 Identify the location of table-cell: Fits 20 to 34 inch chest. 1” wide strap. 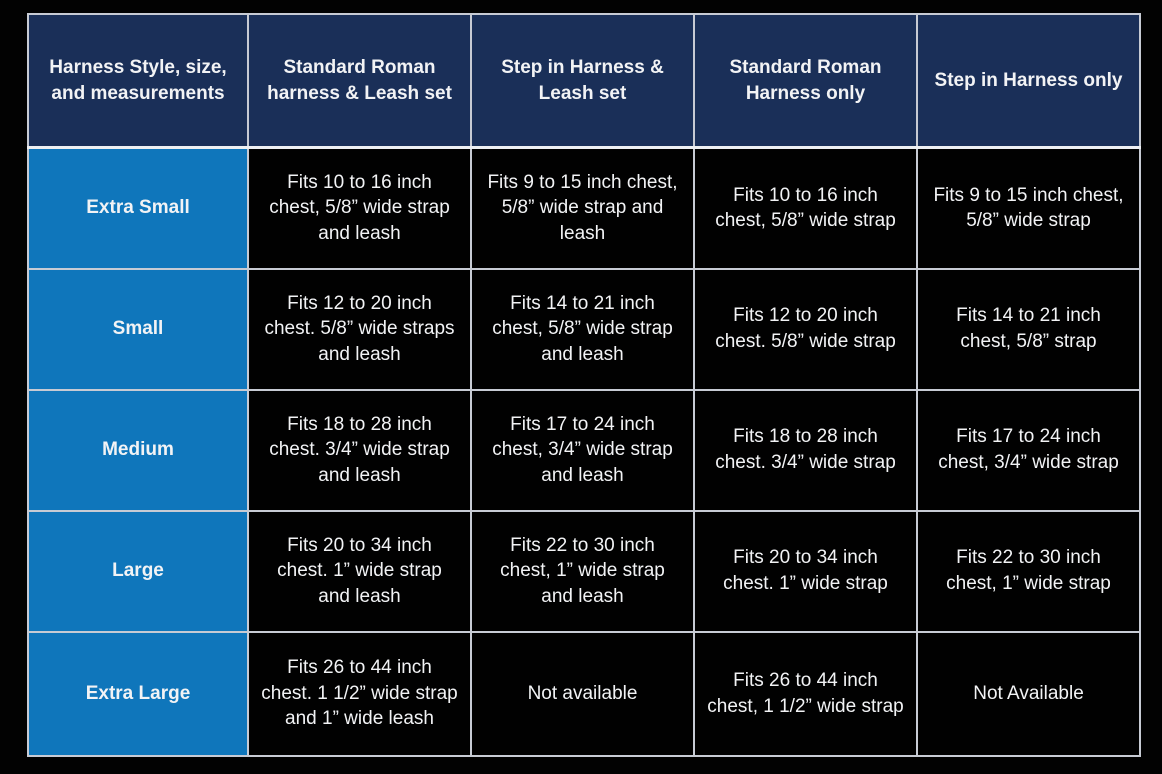
(805, 571).